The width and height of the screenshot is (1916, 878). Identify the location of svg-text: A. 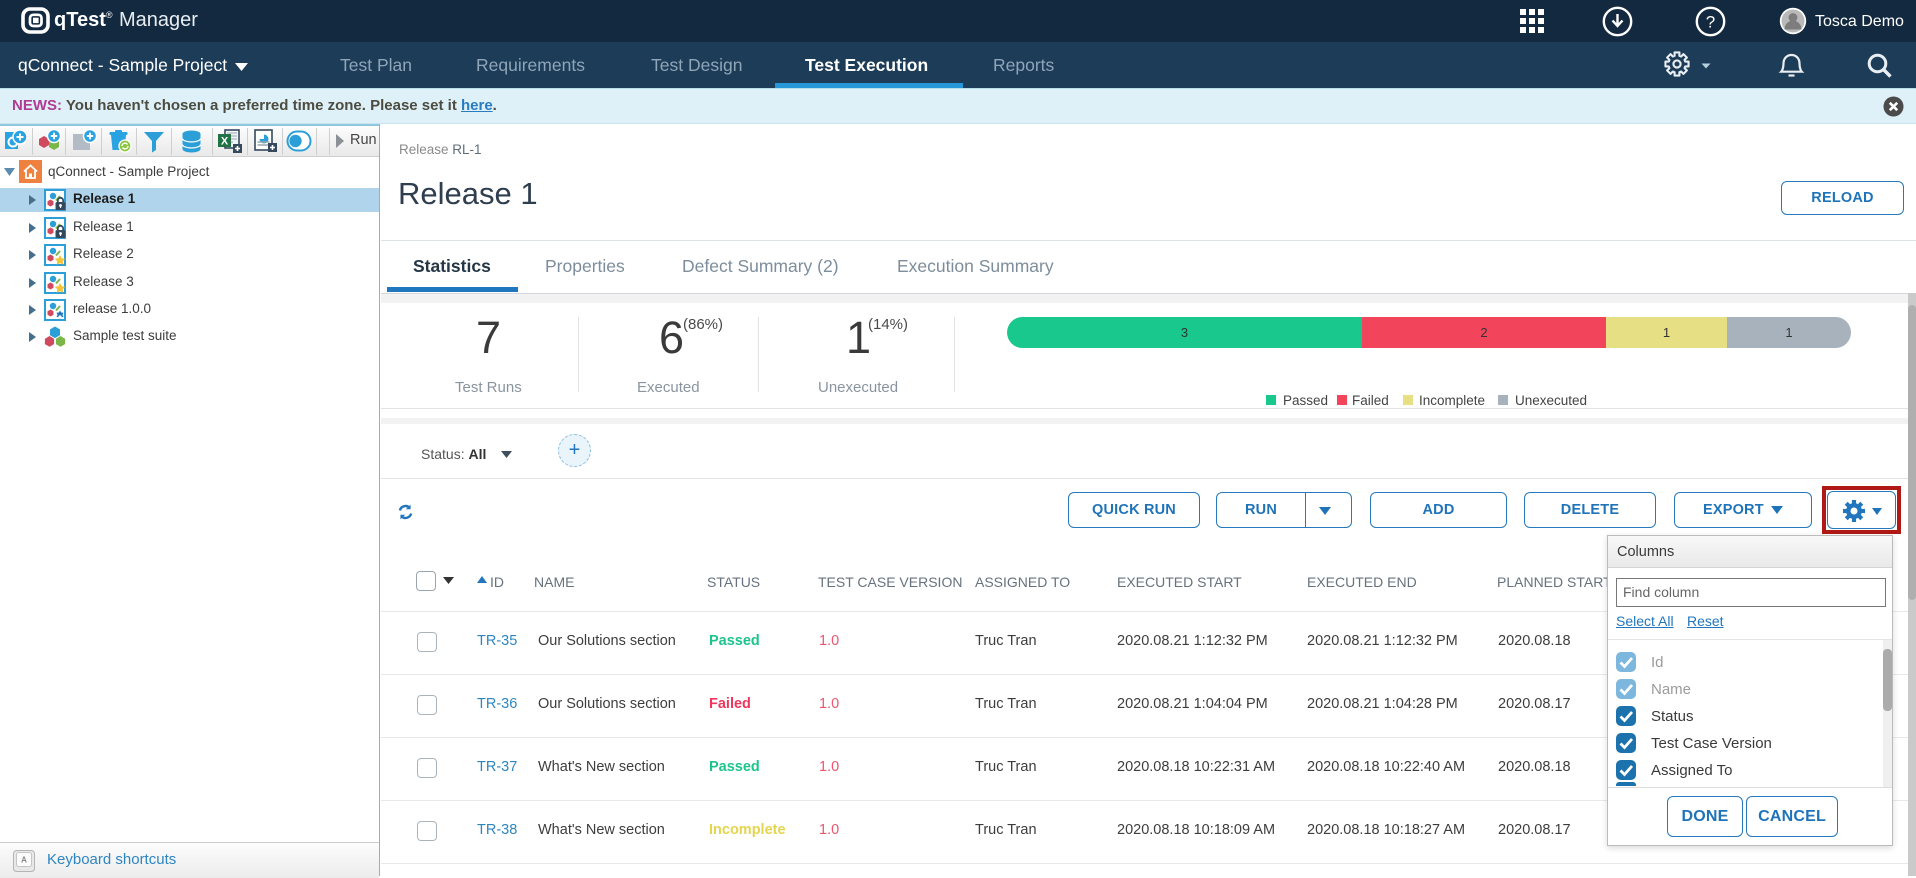
(24, 860).